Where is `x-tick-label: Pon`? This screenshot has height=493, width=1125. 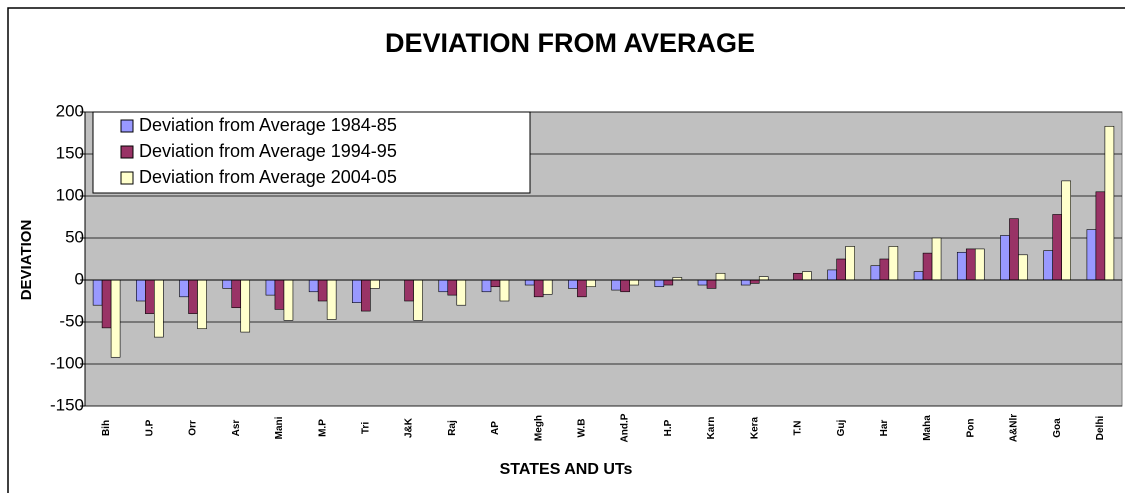
x-tick-label: Pon is located at coordinates (970, 428).